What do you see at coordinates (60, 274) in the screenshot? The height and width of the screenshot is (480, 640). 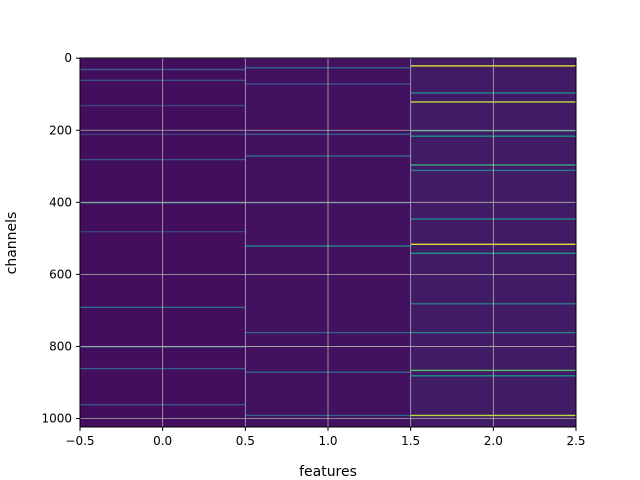 I see `y-tick-label: 600` at bounding box center [60, 274].